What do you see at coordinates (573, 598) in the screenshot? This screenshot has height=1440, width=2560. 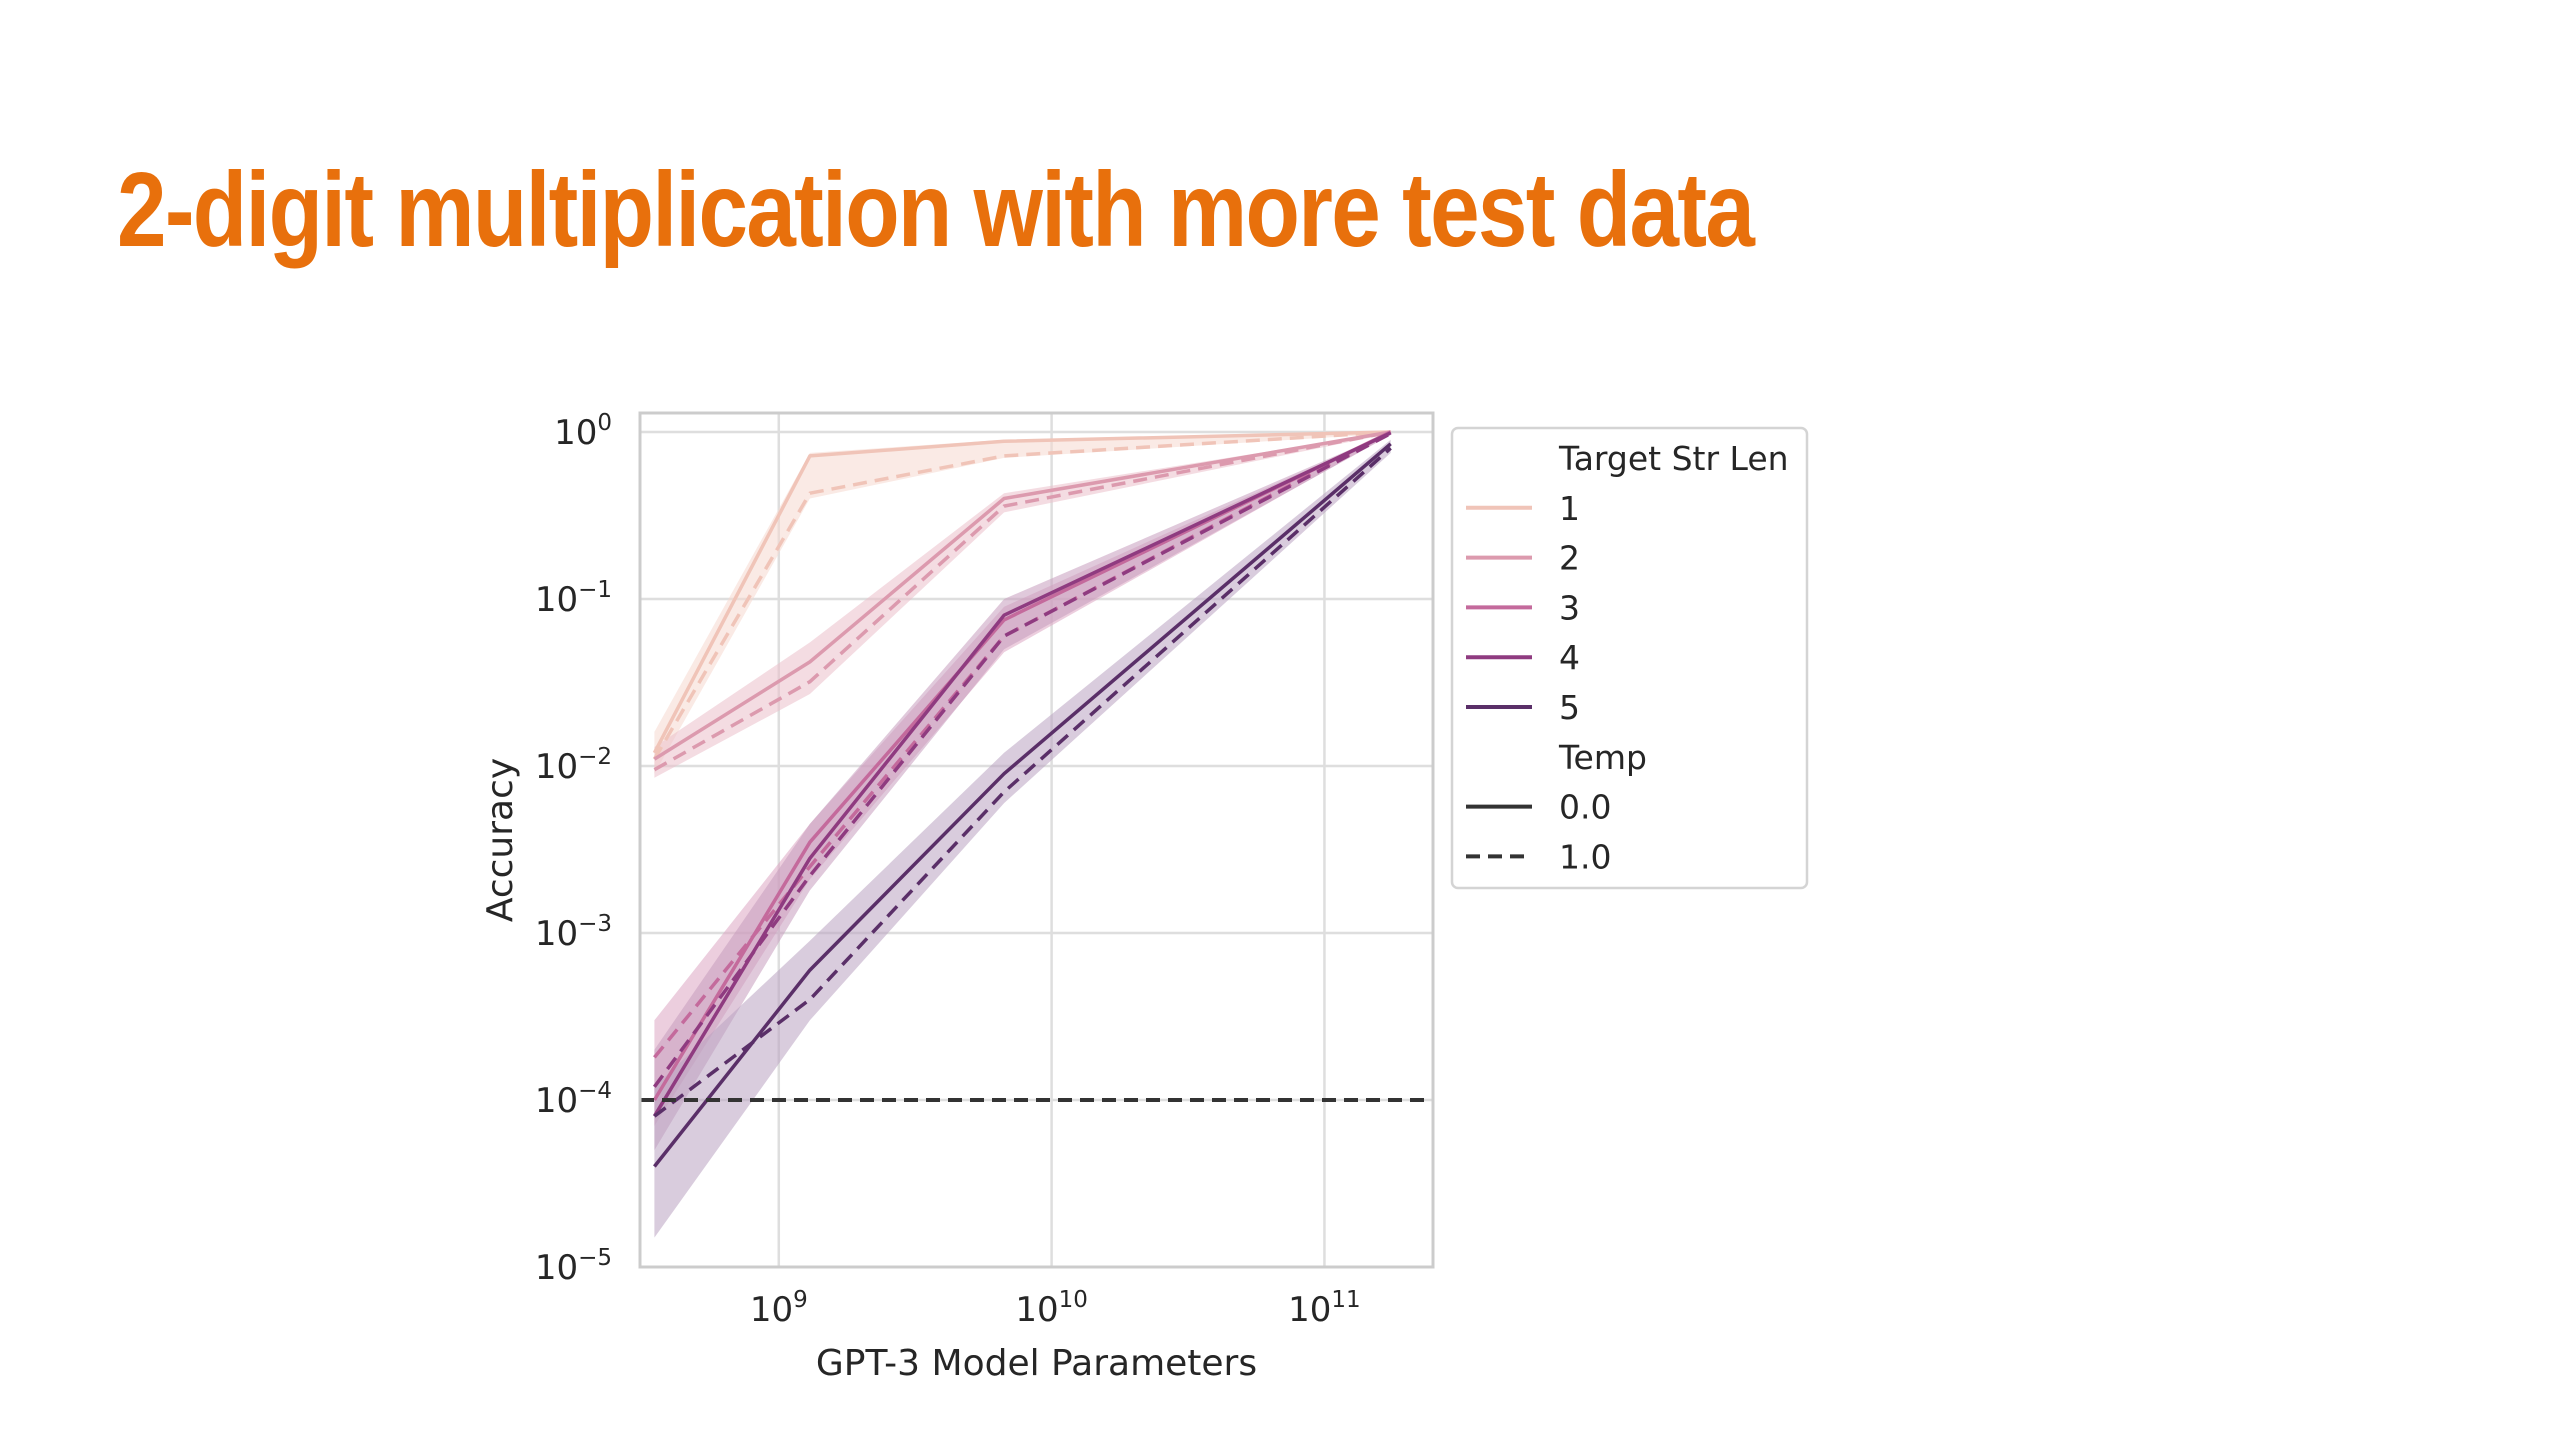 I see `y-tick-label: 10⁻¹` at bounding box center [573, 598].